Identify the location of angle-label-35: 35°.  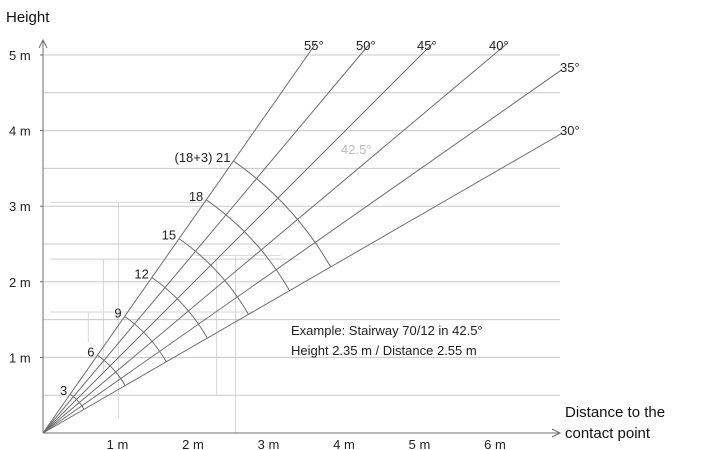
(570, 67).